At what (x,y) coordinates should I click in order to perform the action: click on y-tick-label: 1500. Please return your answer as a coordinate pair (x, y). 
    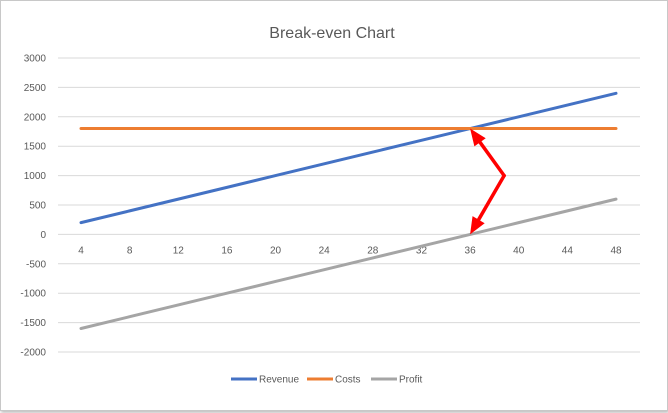
    Looking at the image, I should click on (35, 147).